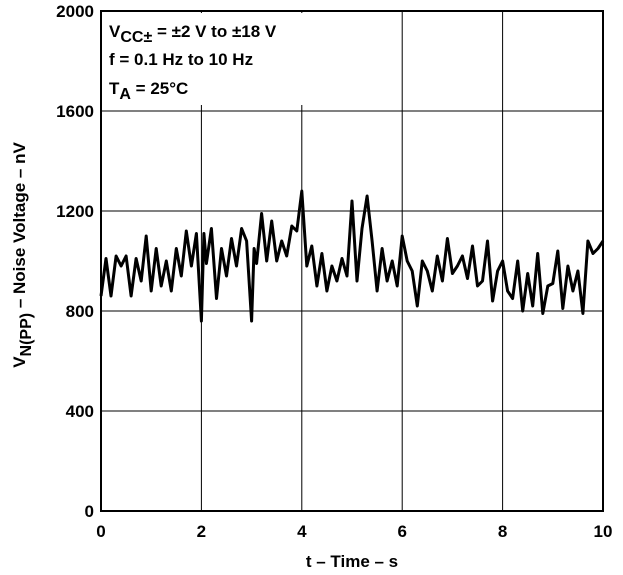  Describe the element at coordinates (401, 531) in the screenshot. I see `x-tick-label: 6` at that location.